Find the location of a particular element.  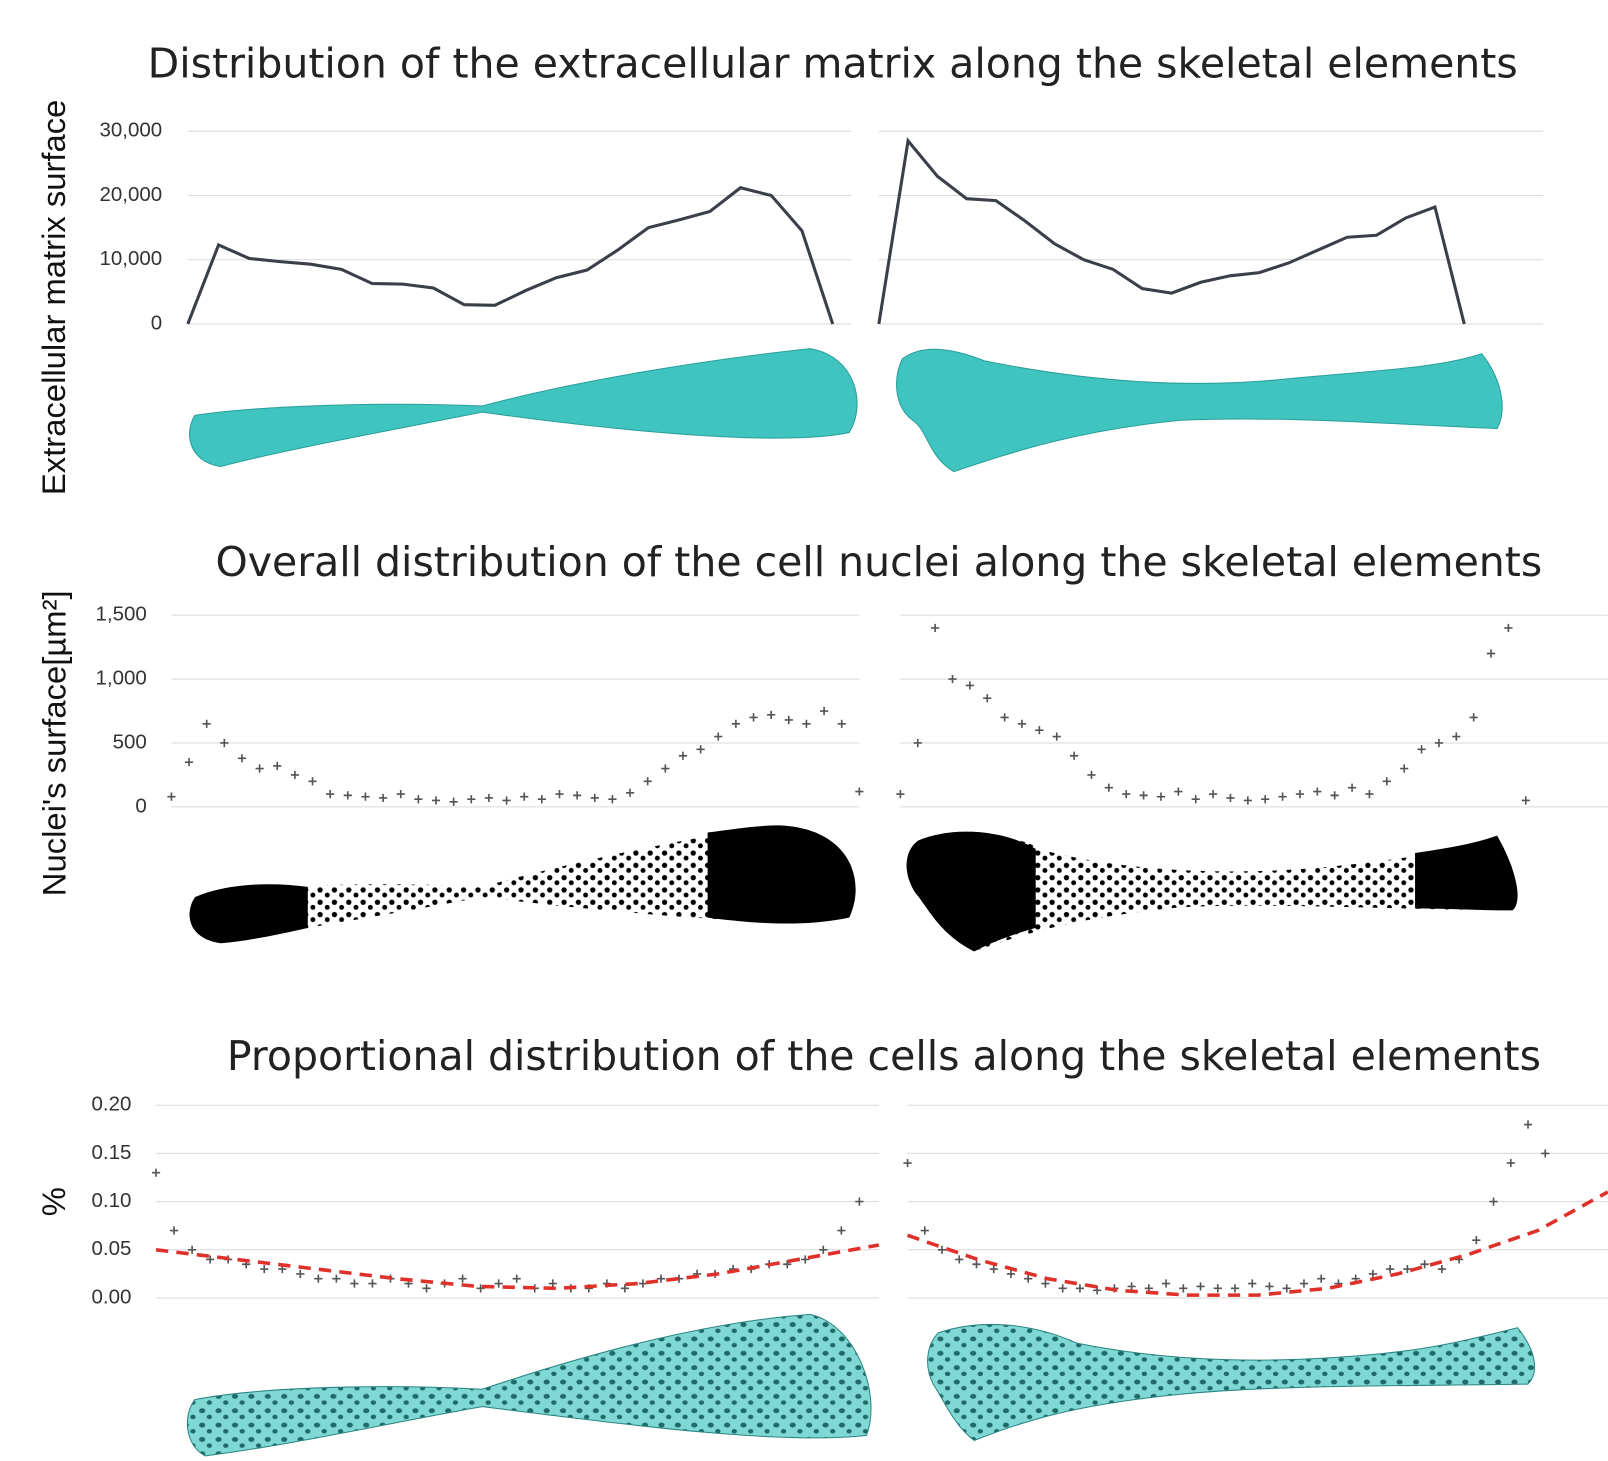

y-tick-label: 0 is located at coordinates (140, 805).